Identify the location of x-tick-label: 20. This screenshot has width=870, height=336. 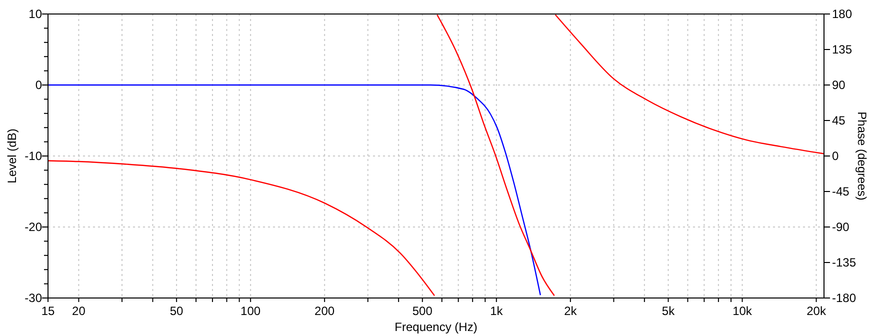
(79, 311).